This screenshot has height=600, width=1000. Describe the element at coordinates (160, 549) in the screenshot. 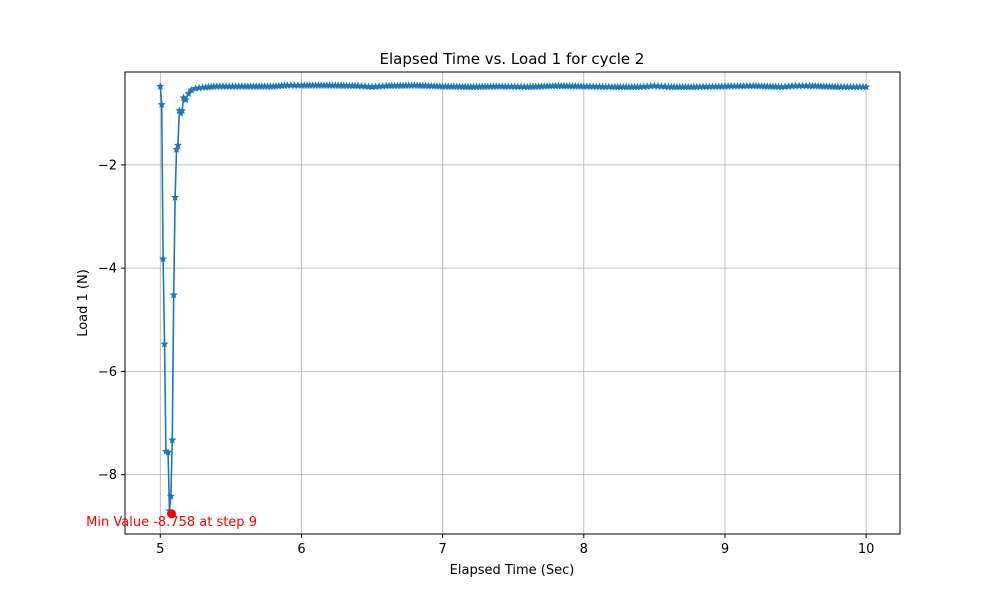

I see `x-tick-label: 5` at that location.